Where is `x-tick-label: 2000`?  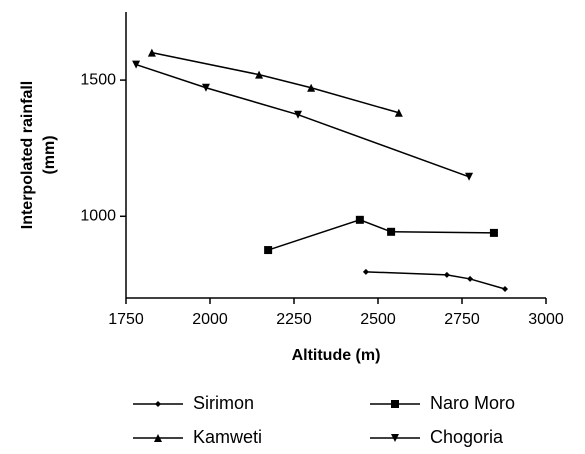 x-tick-label: 2000 is located at coordinates (210, 319).